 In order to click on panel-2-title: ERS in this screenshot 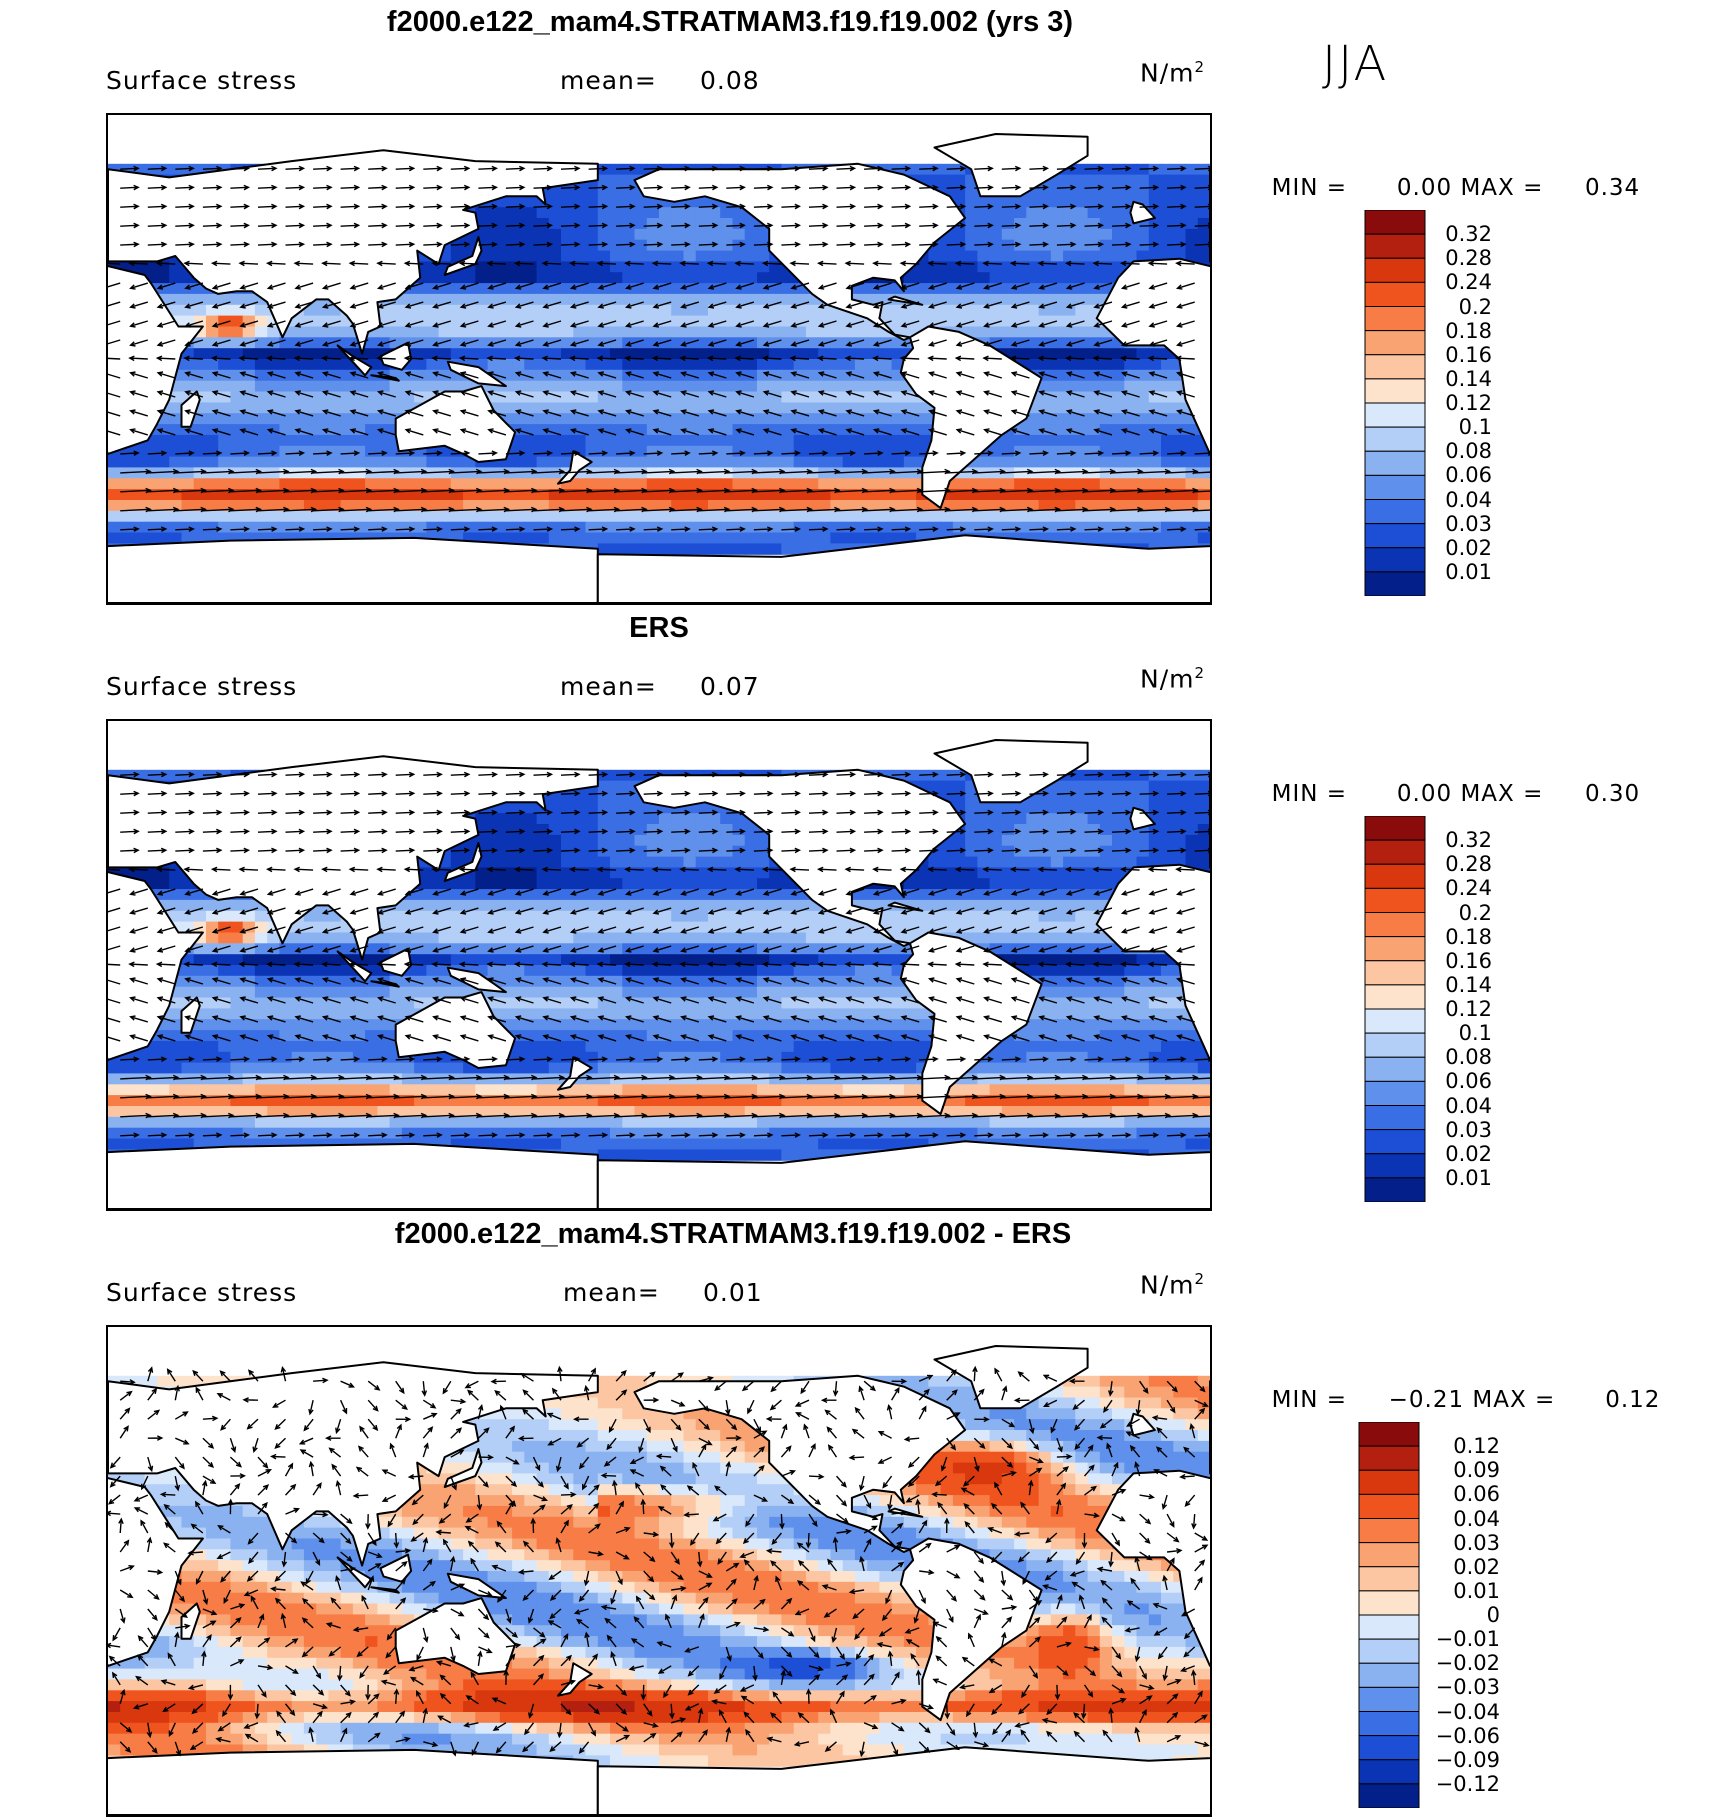, I will do `click(659, 628)`.